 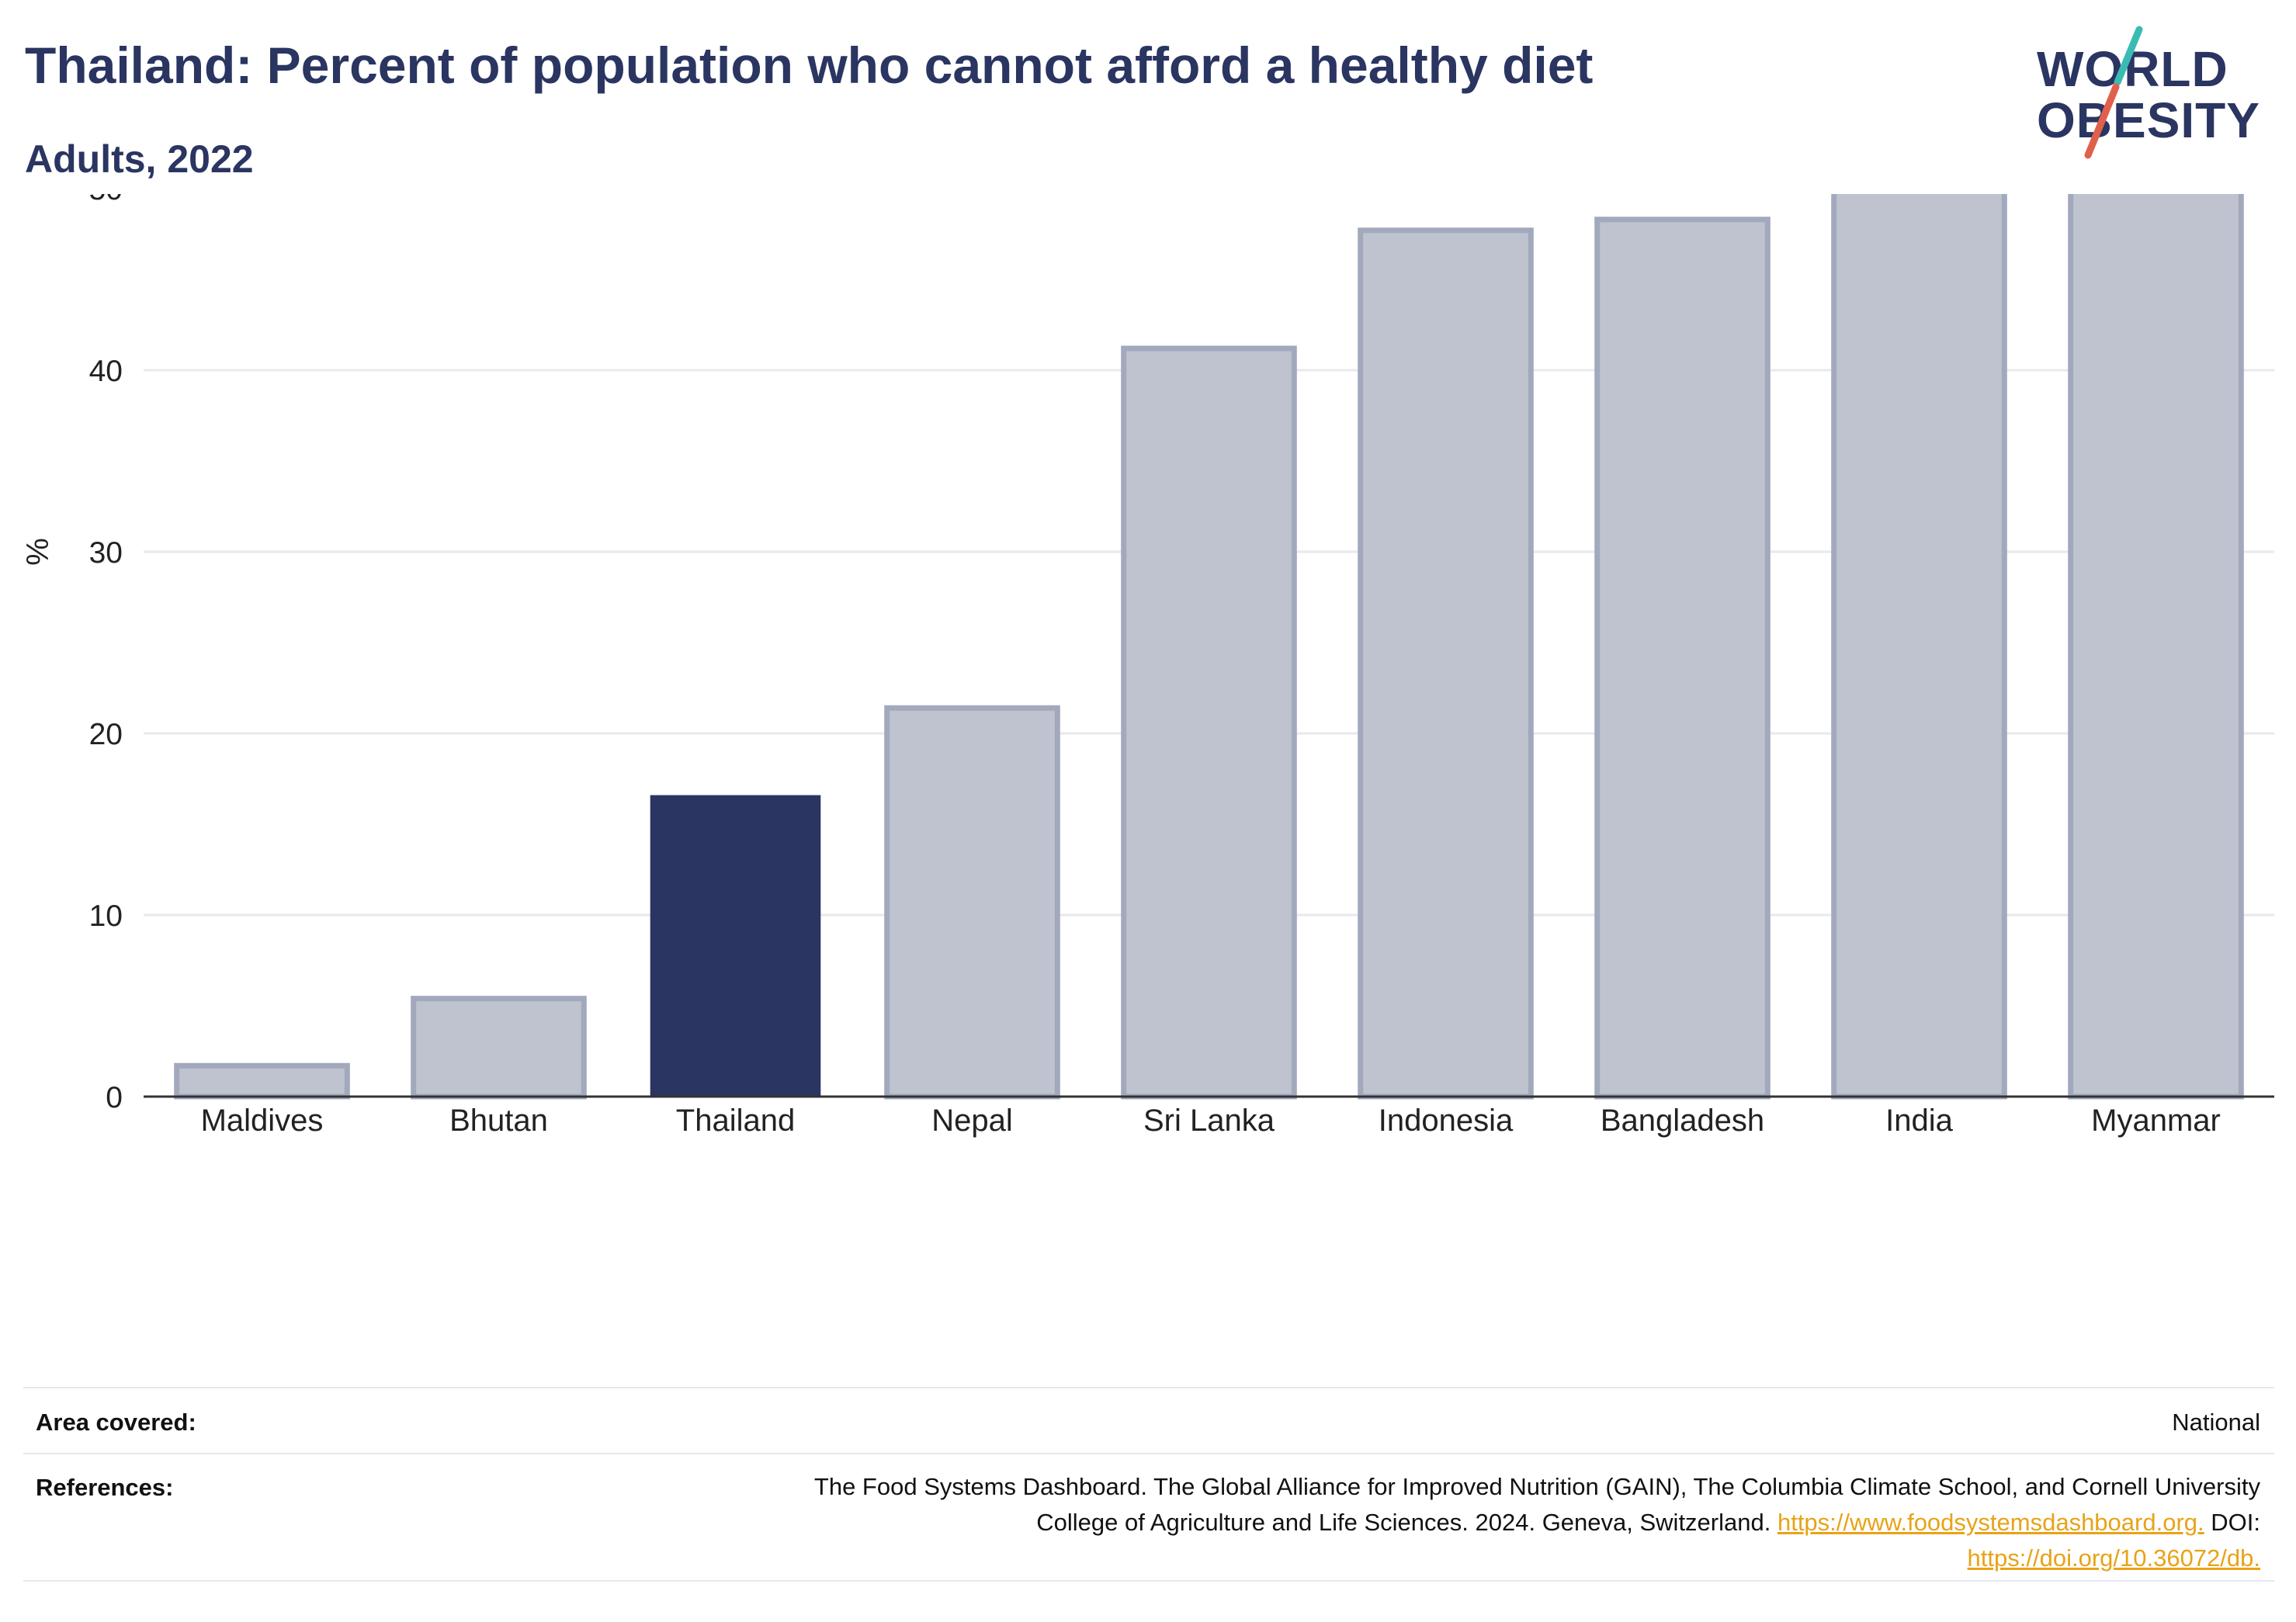 I want to click on logo-word-obesity: OBESITY, so click(x=2148, y=120).